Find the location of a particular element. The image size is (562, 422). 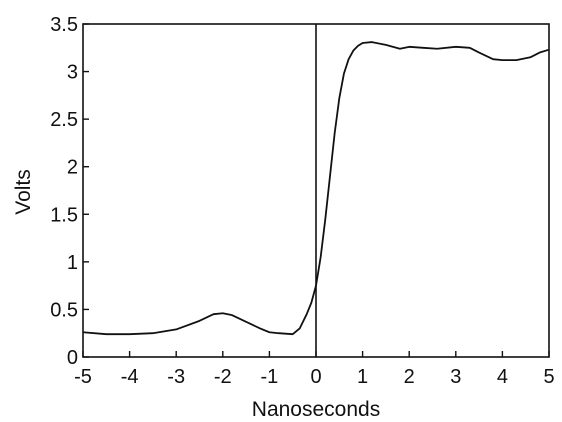

y-tick-label: 2 is located at coordinates (72, 168).